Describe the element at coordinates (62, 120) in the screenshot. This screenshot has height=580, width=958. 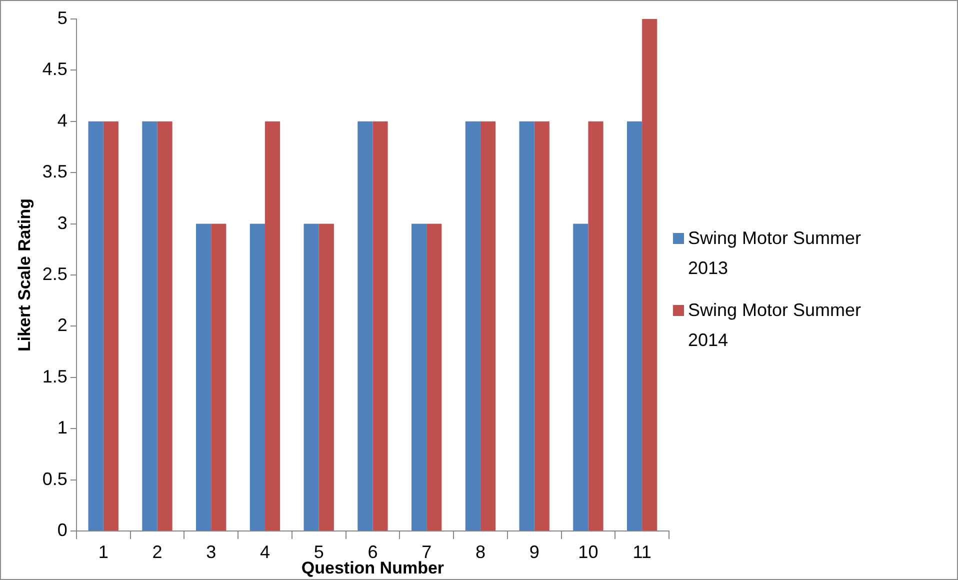
I see `y-tick-label: 4` at that location.